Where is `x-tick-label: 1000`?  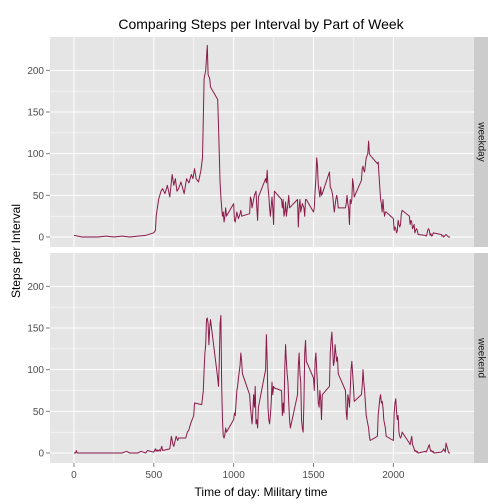
x-tick-label: 1000 is located at coordinates (234, 475).